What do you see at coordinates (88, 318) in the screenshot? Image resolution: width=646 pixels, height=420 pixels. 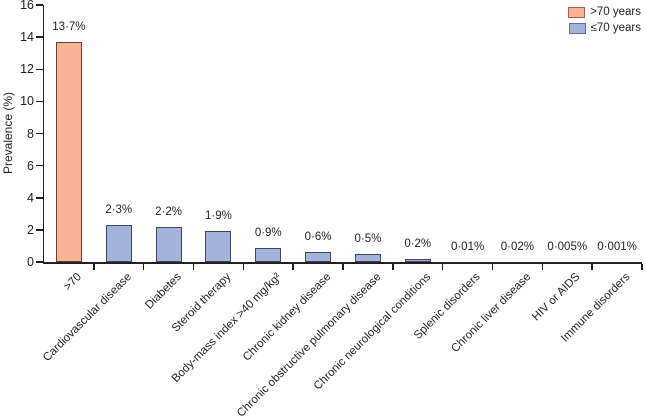 I see `x-category-label: Cardiovascular disease` at bounding box center [88, 318].